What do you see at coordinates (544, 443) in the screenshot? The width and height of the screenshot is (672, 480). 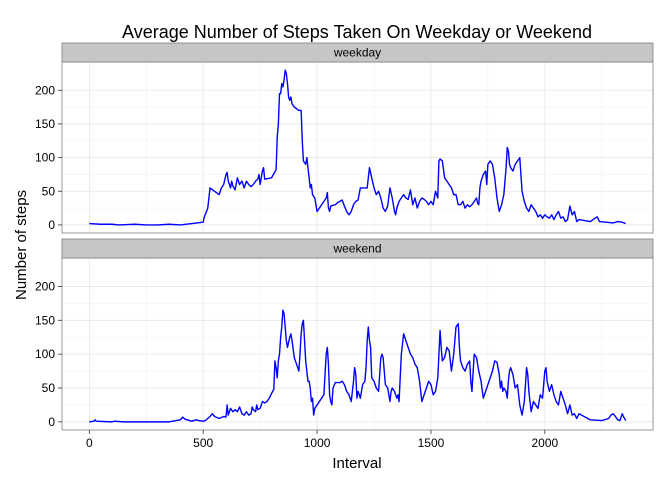 I see `x-tick-label: 2000` at bounding box center [544, 443].